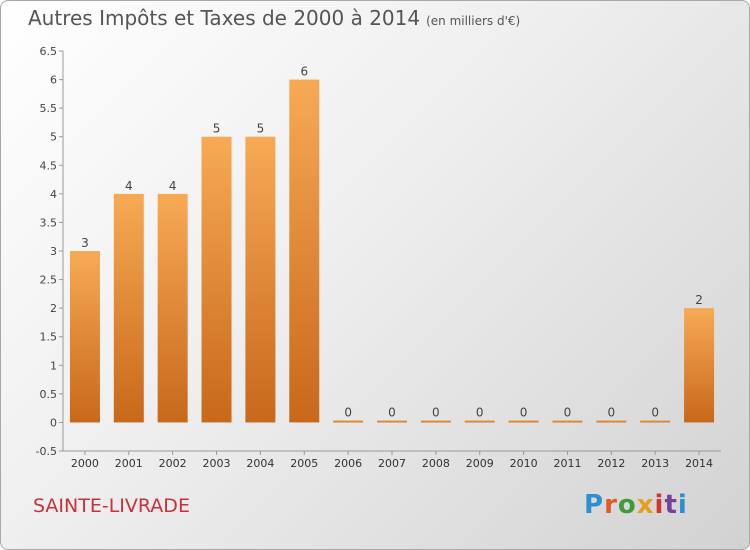 The height and width of the screenshot is (550, 750). I want to click on logo-letter: x, so click(645, 505).